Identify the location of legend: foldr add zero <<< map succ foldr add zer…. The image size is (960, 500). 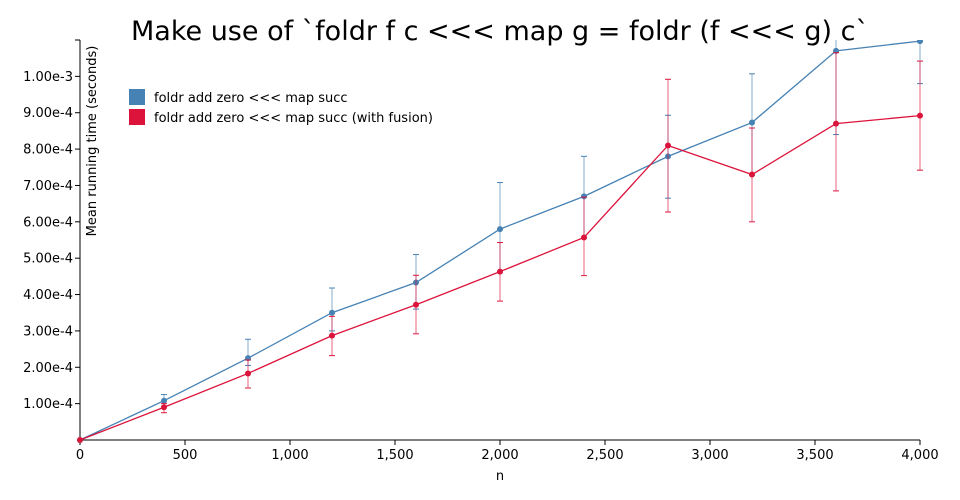
(281, 107).